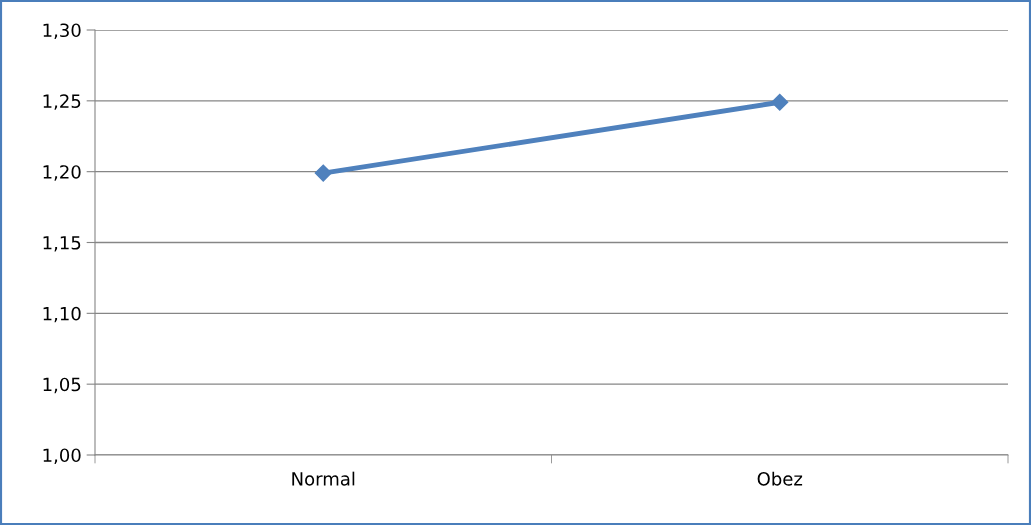 The width and height of the screenshot is (1031, 525). I want to click on x-tick-label: Obez, so click(780, 478).